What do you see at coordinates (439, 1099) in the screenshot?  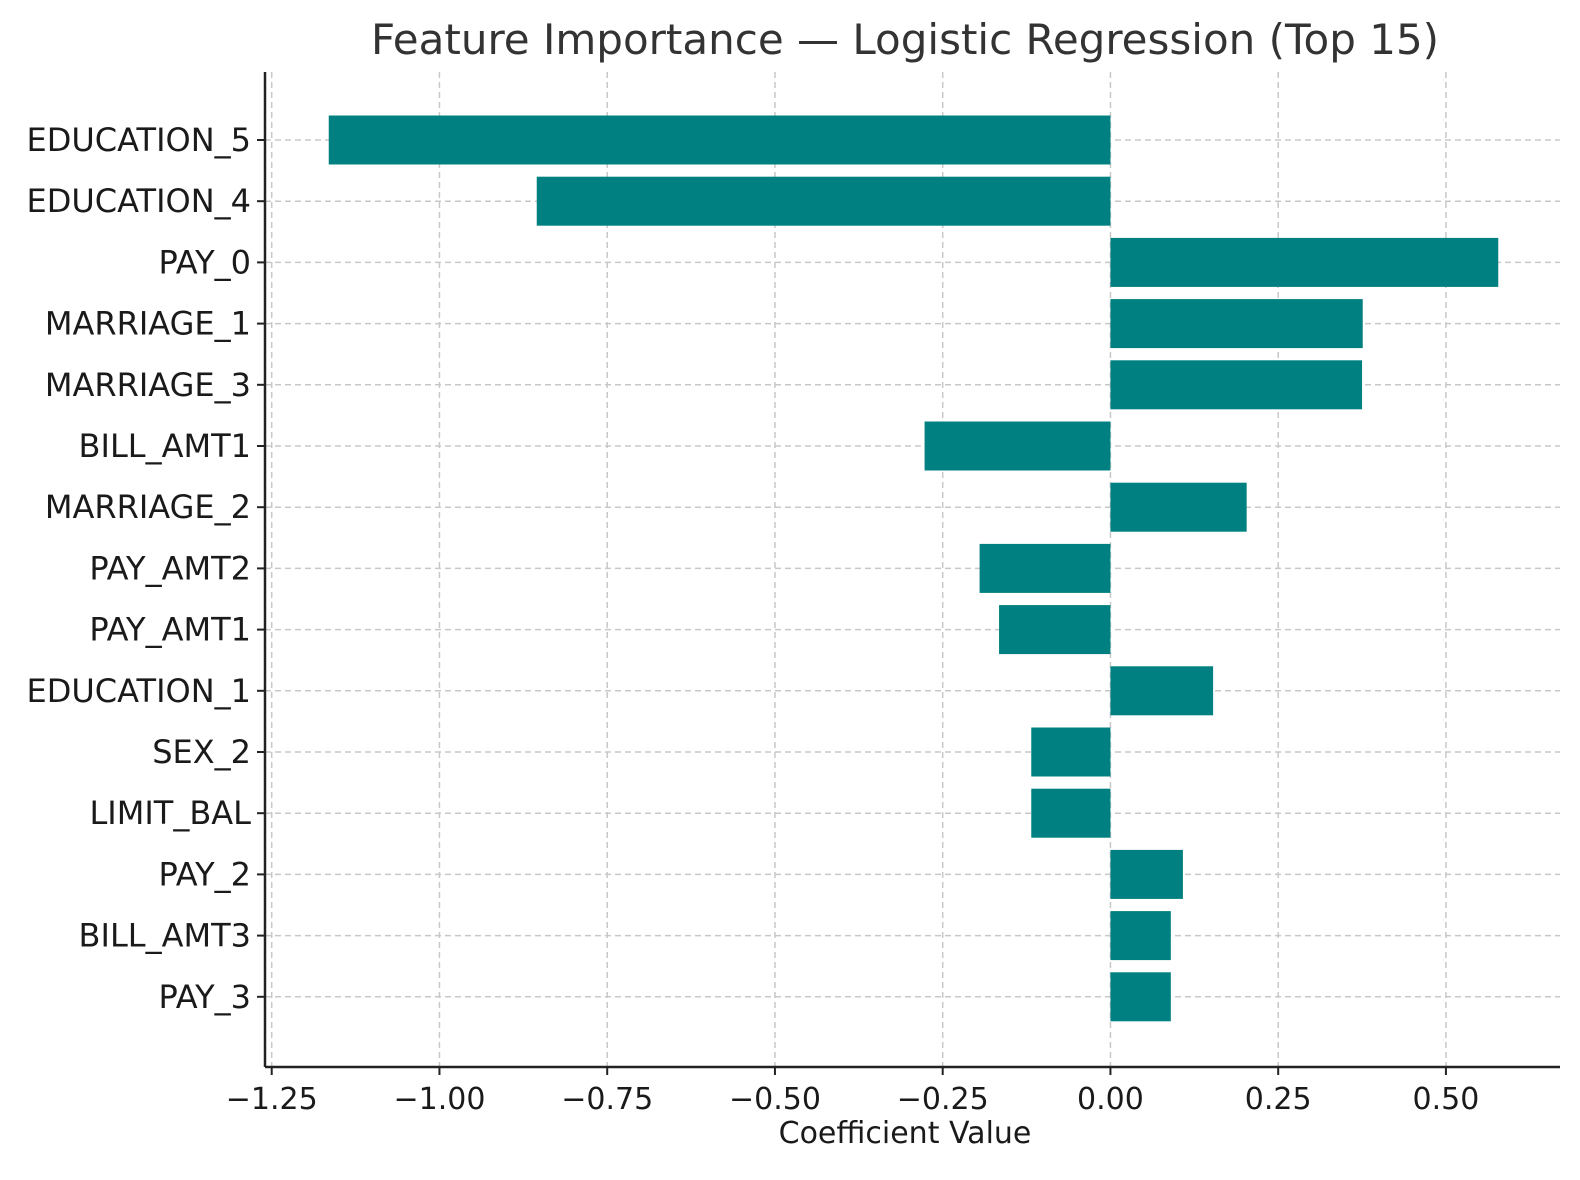 I see `x-tick-label: −1.00` at bounding box center [439, 1099].